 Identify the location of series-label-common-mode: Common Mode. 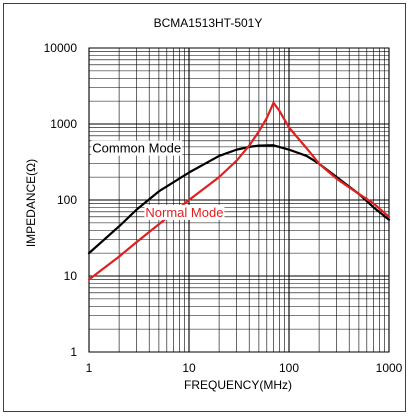
(136, 148).